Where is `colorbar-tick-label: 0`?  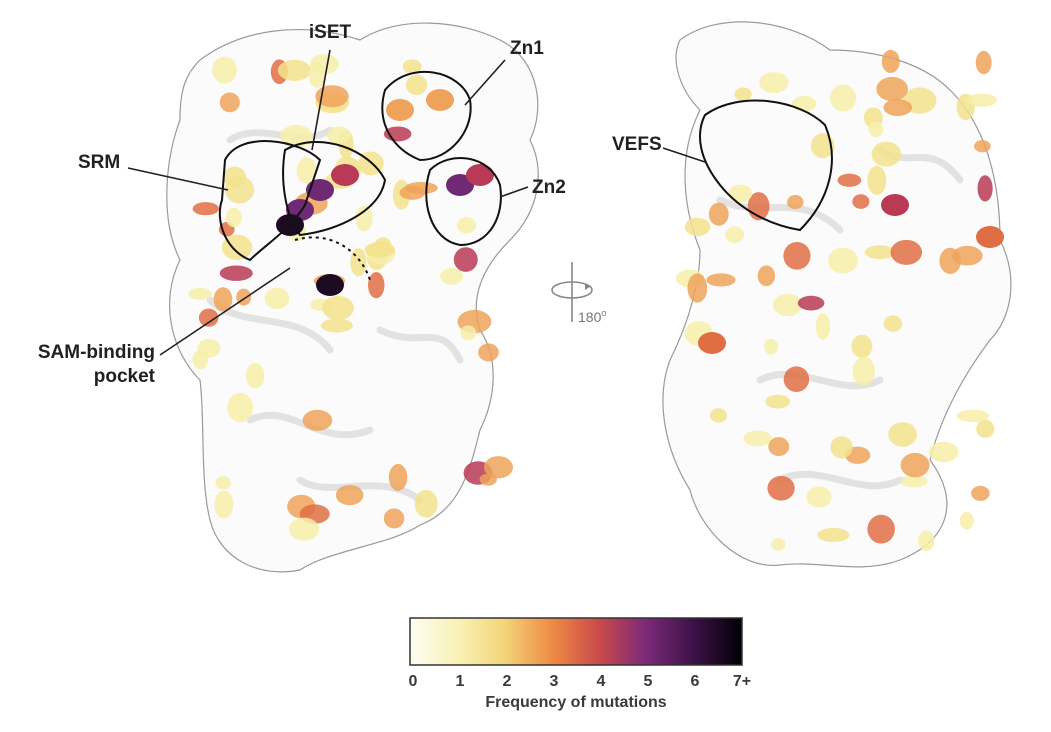 colorbar-tick-label: 0 is located at coordinates (413, 681).